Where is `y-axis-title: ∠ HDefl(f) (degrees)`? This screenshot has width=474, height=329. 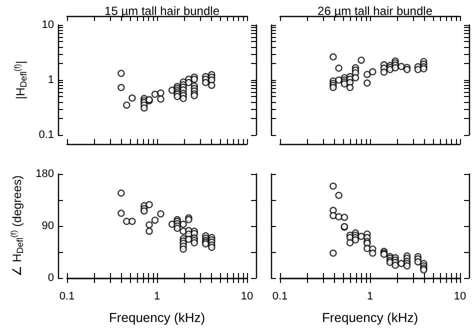
y-axis-title: ∠ HDefl(f) (degrees) is located at coordinates (18, 226).